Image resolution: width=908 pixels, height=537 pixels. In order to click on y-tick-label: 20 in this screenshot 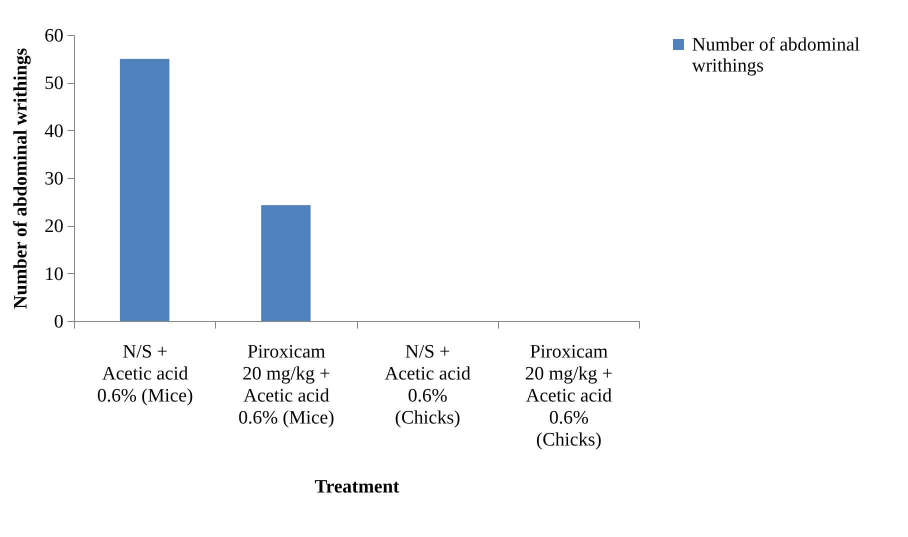, I will do `click(54, 227)`.